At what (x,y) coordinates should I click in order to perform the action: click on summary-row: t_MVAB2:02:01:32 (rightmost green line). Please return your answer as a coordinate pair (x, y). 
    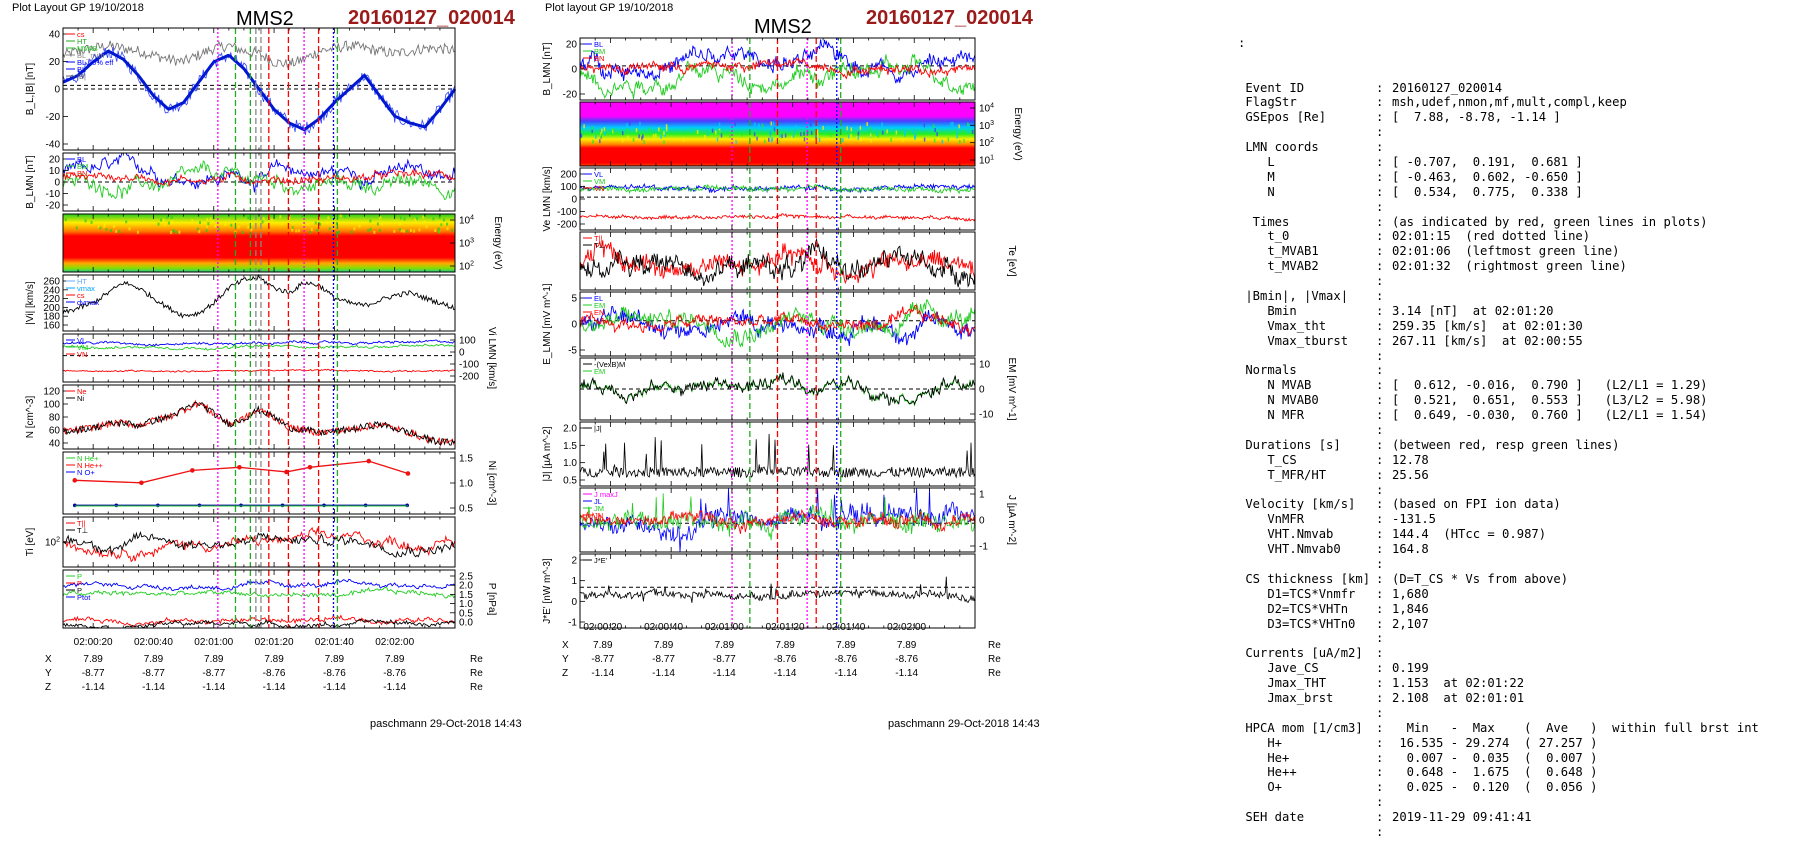
    Looking at the image, I should click on (1518, 266).